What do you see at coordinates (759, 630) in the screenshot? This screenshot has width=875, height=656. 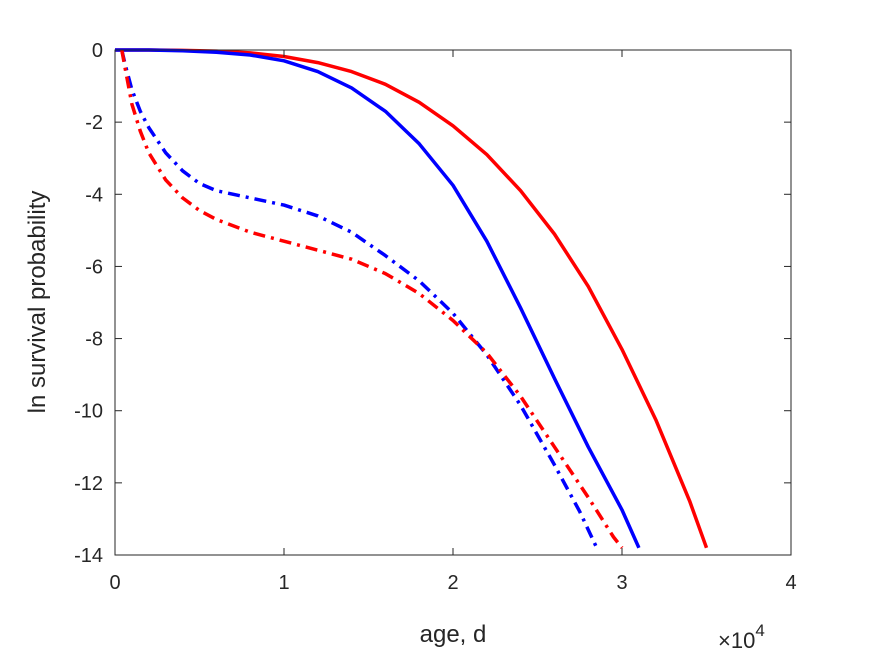 I see `x-axis-exponent-power: 4` at bounding box center [759, 630].